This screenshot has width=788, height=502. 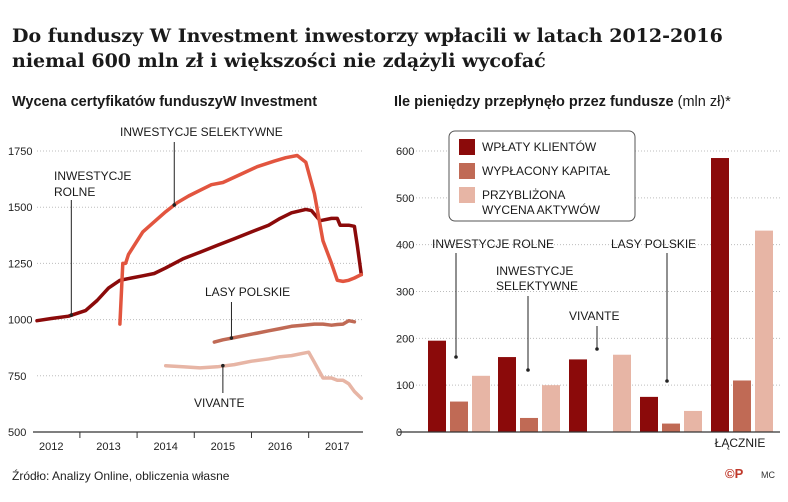 I want to click on legend-box, so click(x=542, y=176).